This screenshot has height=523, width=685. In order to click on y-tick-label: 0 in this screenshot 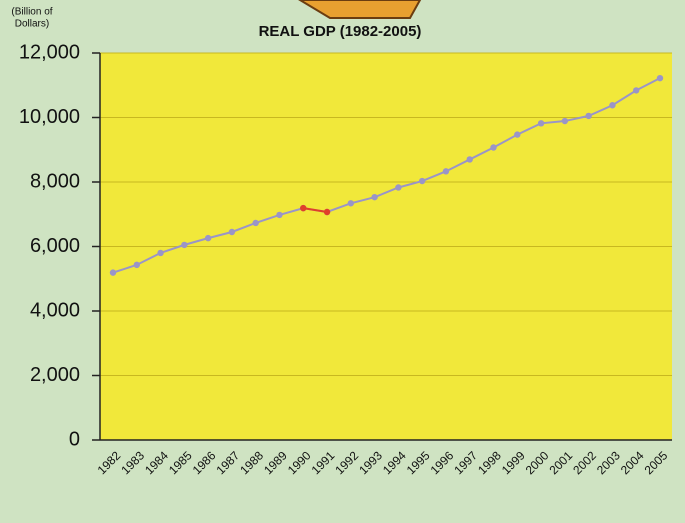, I will do `click(74, 439)`.